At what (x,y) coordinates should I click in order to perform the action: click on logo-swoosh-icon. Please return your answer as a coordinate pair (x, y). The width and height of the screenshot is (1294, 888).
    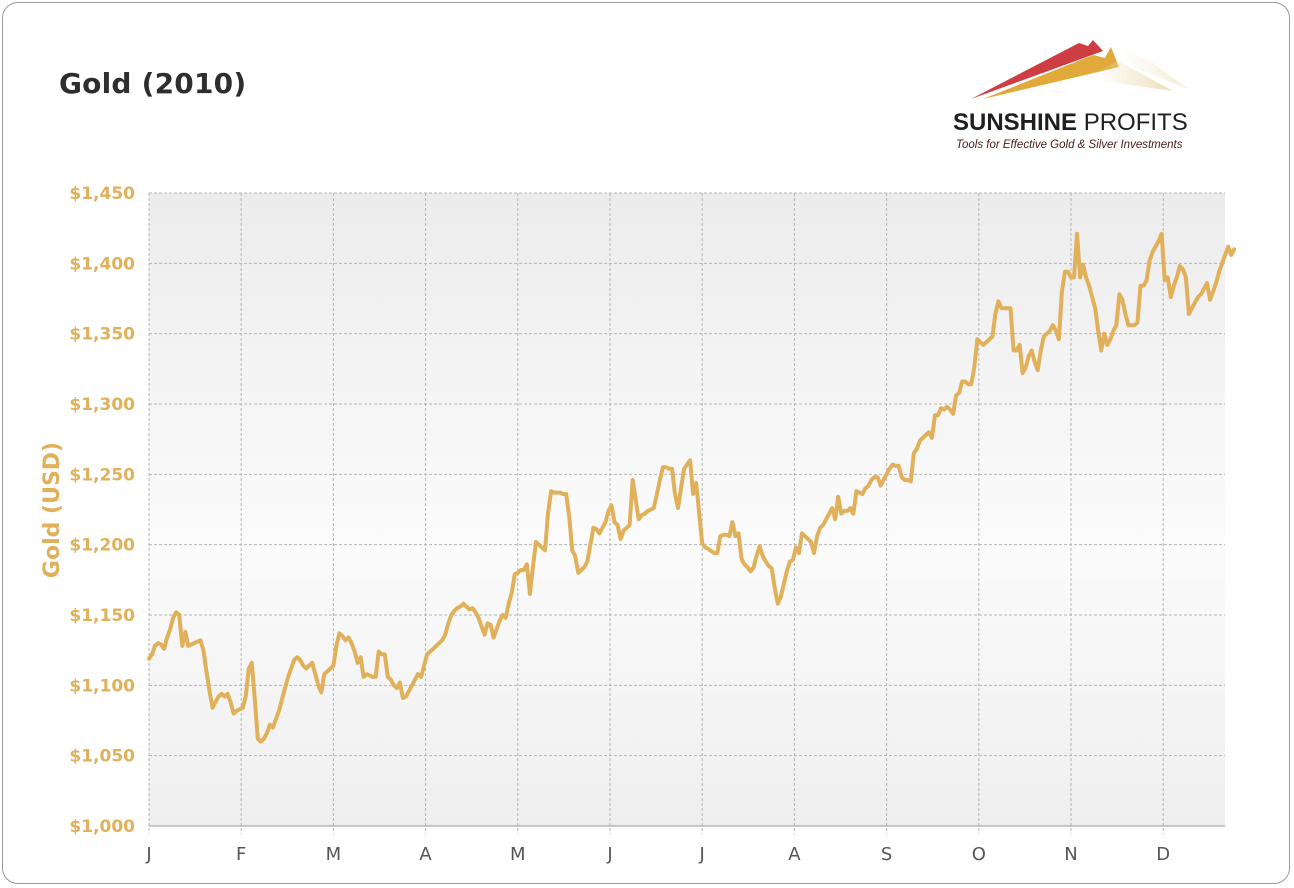
    Looking at the image, I should click on (1079, 69).